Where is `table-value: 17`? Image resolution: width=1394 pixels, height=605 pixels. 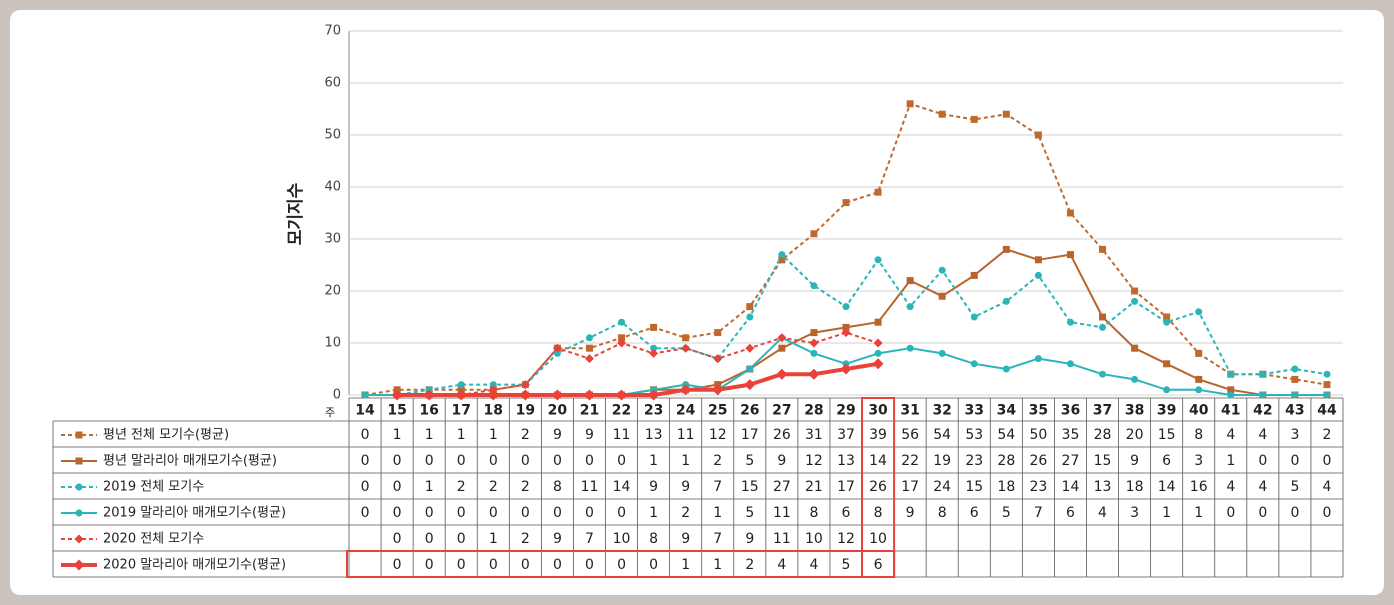
table-value: 17 is located at coordinates (846, 487).